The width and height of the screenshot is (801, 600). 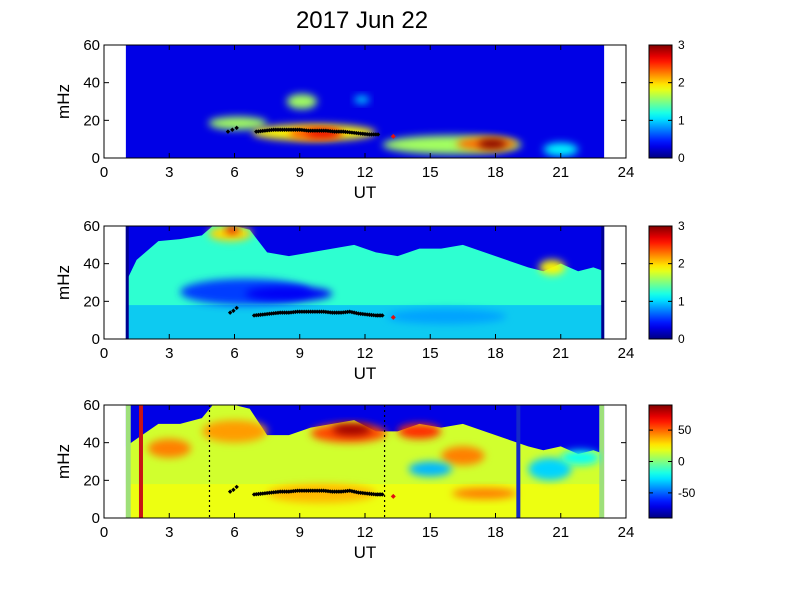 What do you see at coordinates (362, 20) in the screenshot?
I see `figure-title: 2017 Jun 22` at bounding box center [362, 20].